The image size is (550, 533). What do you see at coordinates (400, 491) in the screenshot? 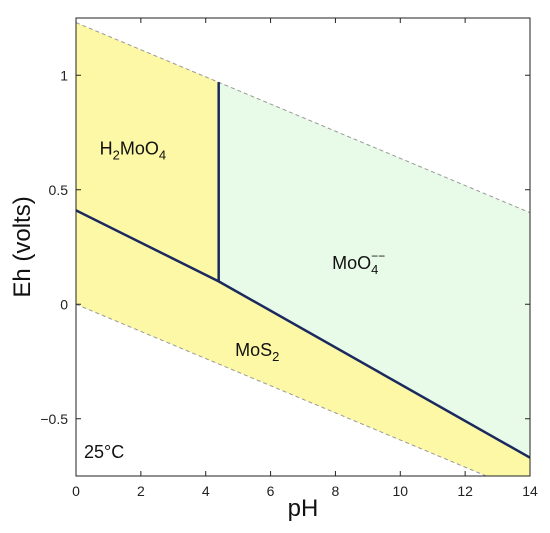
I see `x-tick-label: 10` at bounding box center [400, 491].